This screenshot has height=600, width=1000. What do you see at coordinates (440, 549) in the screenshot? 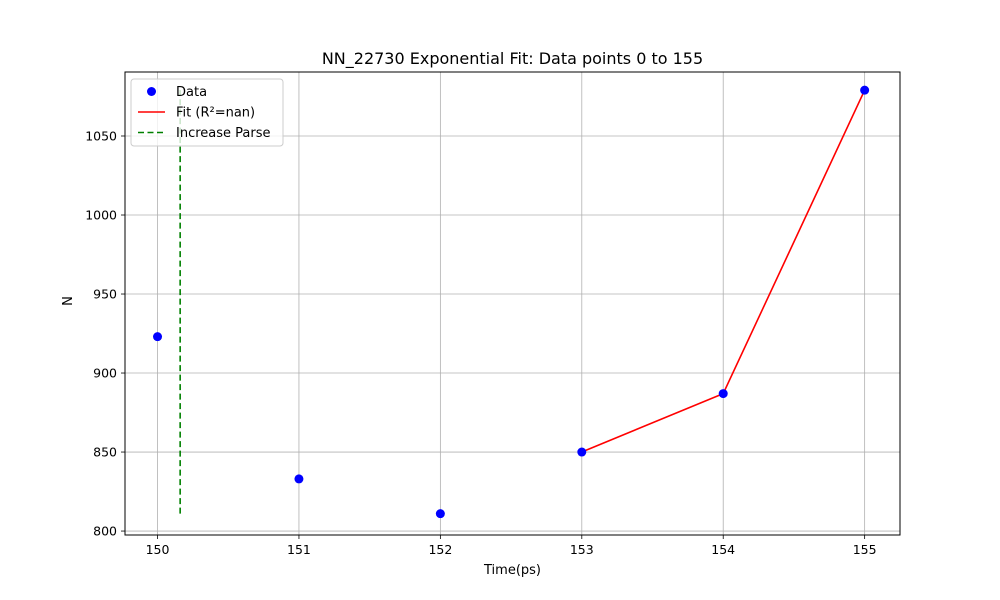
I see `x-tick-label: 152` at bounding box center [440, 549].